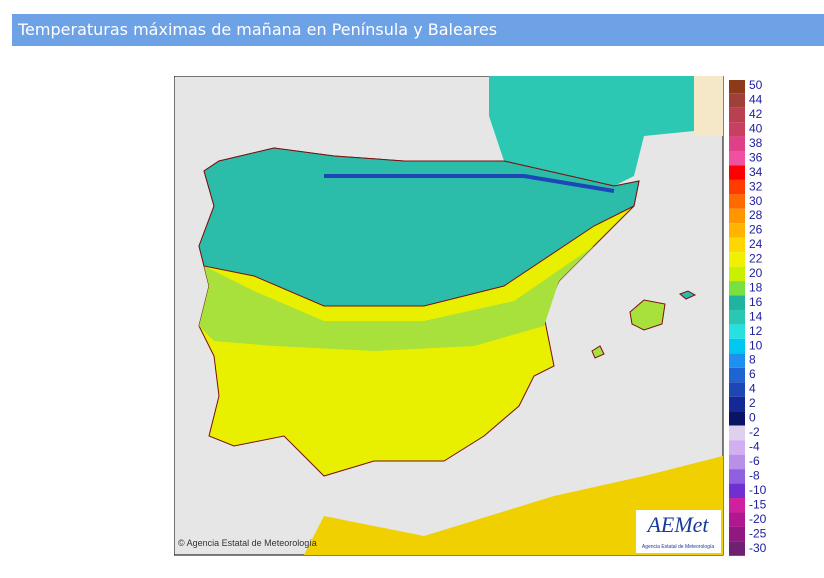 This screenshot has width=824, height=578. What do you see at coordinates (758, 533) in the screenshot?
I see `legend-label: -25` at bounding box center [758, 533].